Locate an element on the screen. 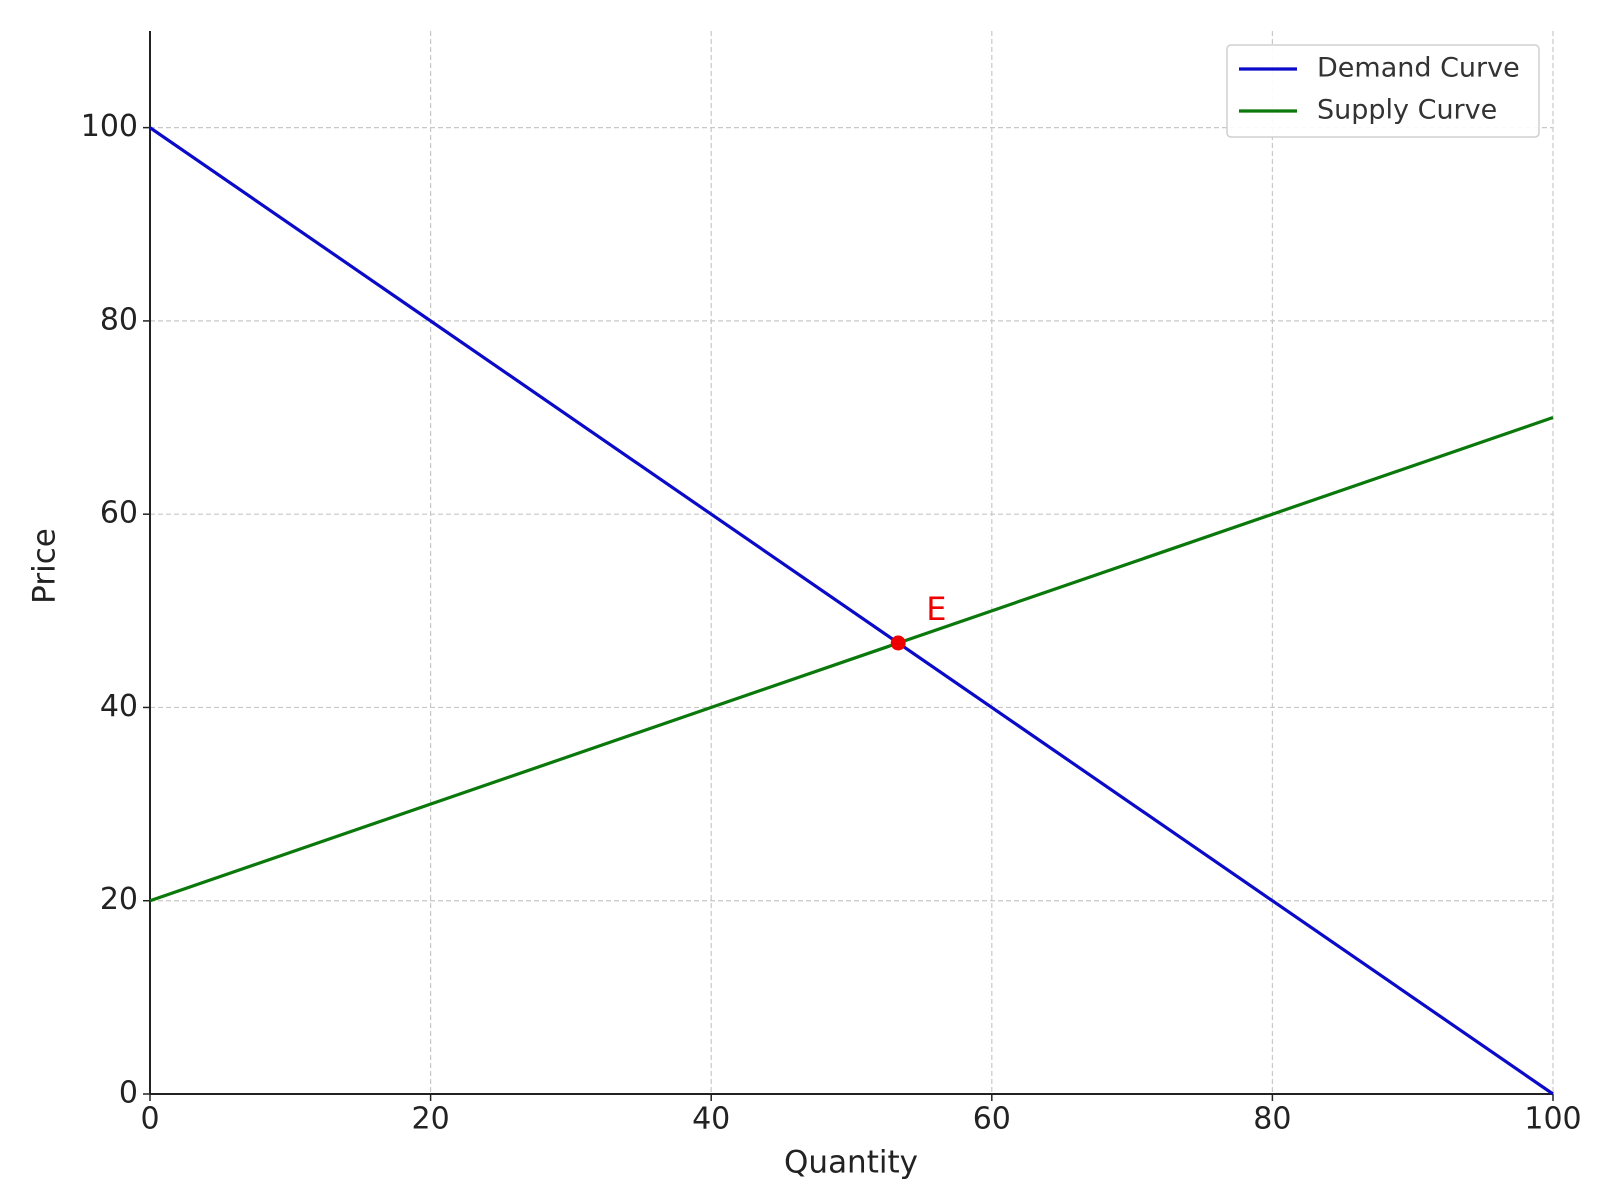 The image size is (1600, 1200). x-tick-label: 20 is located at coordinates (431, 1119).